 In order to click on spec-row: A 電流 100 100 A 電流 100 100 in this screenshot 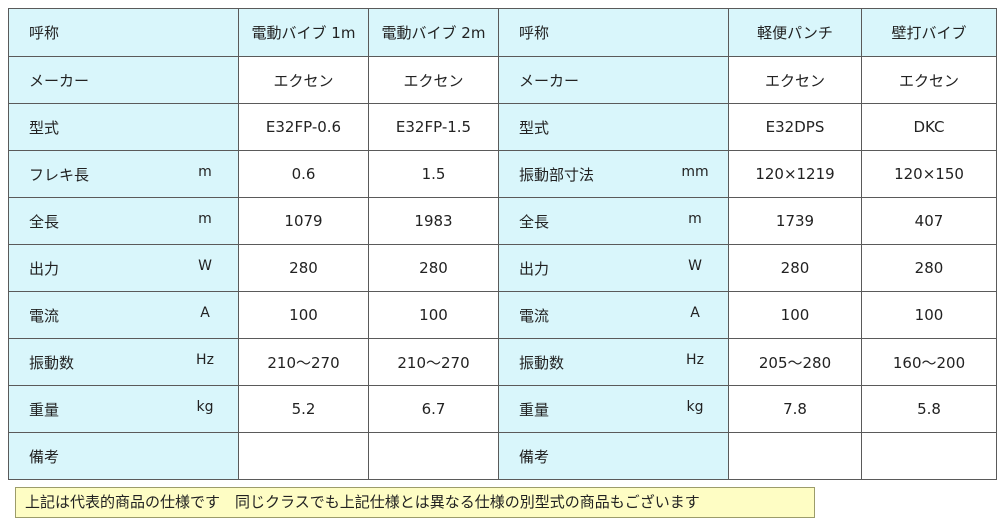, I will do `click(502, 315)`.